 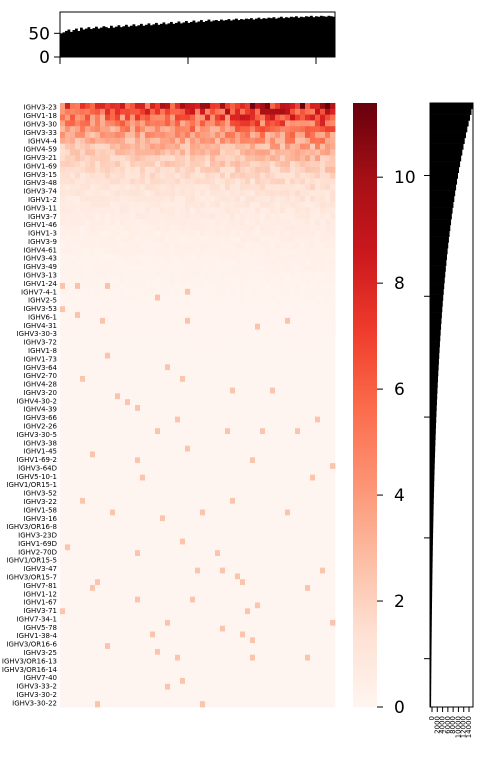 What do you see at coordinates (44, 58) in the screenshot?
I see `top-ytick-label: 0` at bounding box center [44, 58].